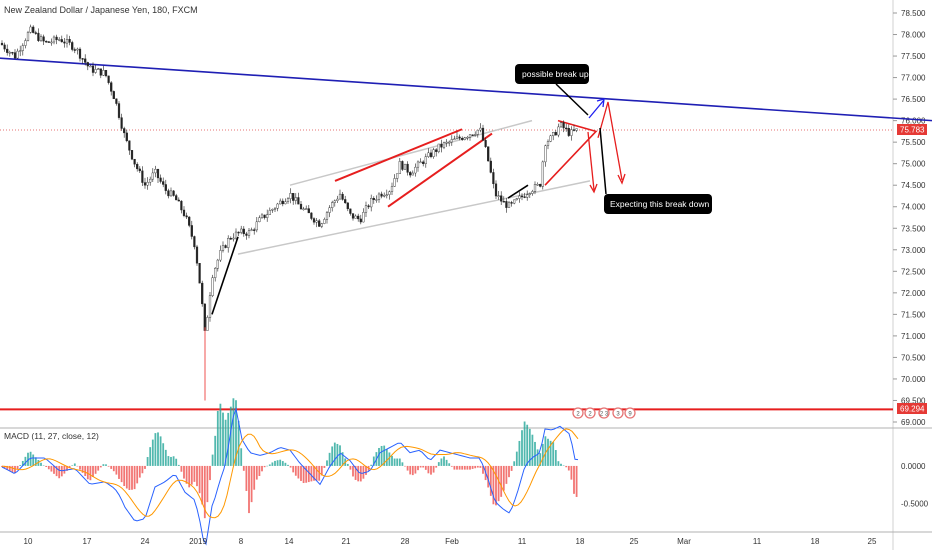 The image size is (932, 550). What do you see at coordinates (913, 400) in the screenshot?
I see `price-tick-label: 69.500` at bounding box center [913, 400].